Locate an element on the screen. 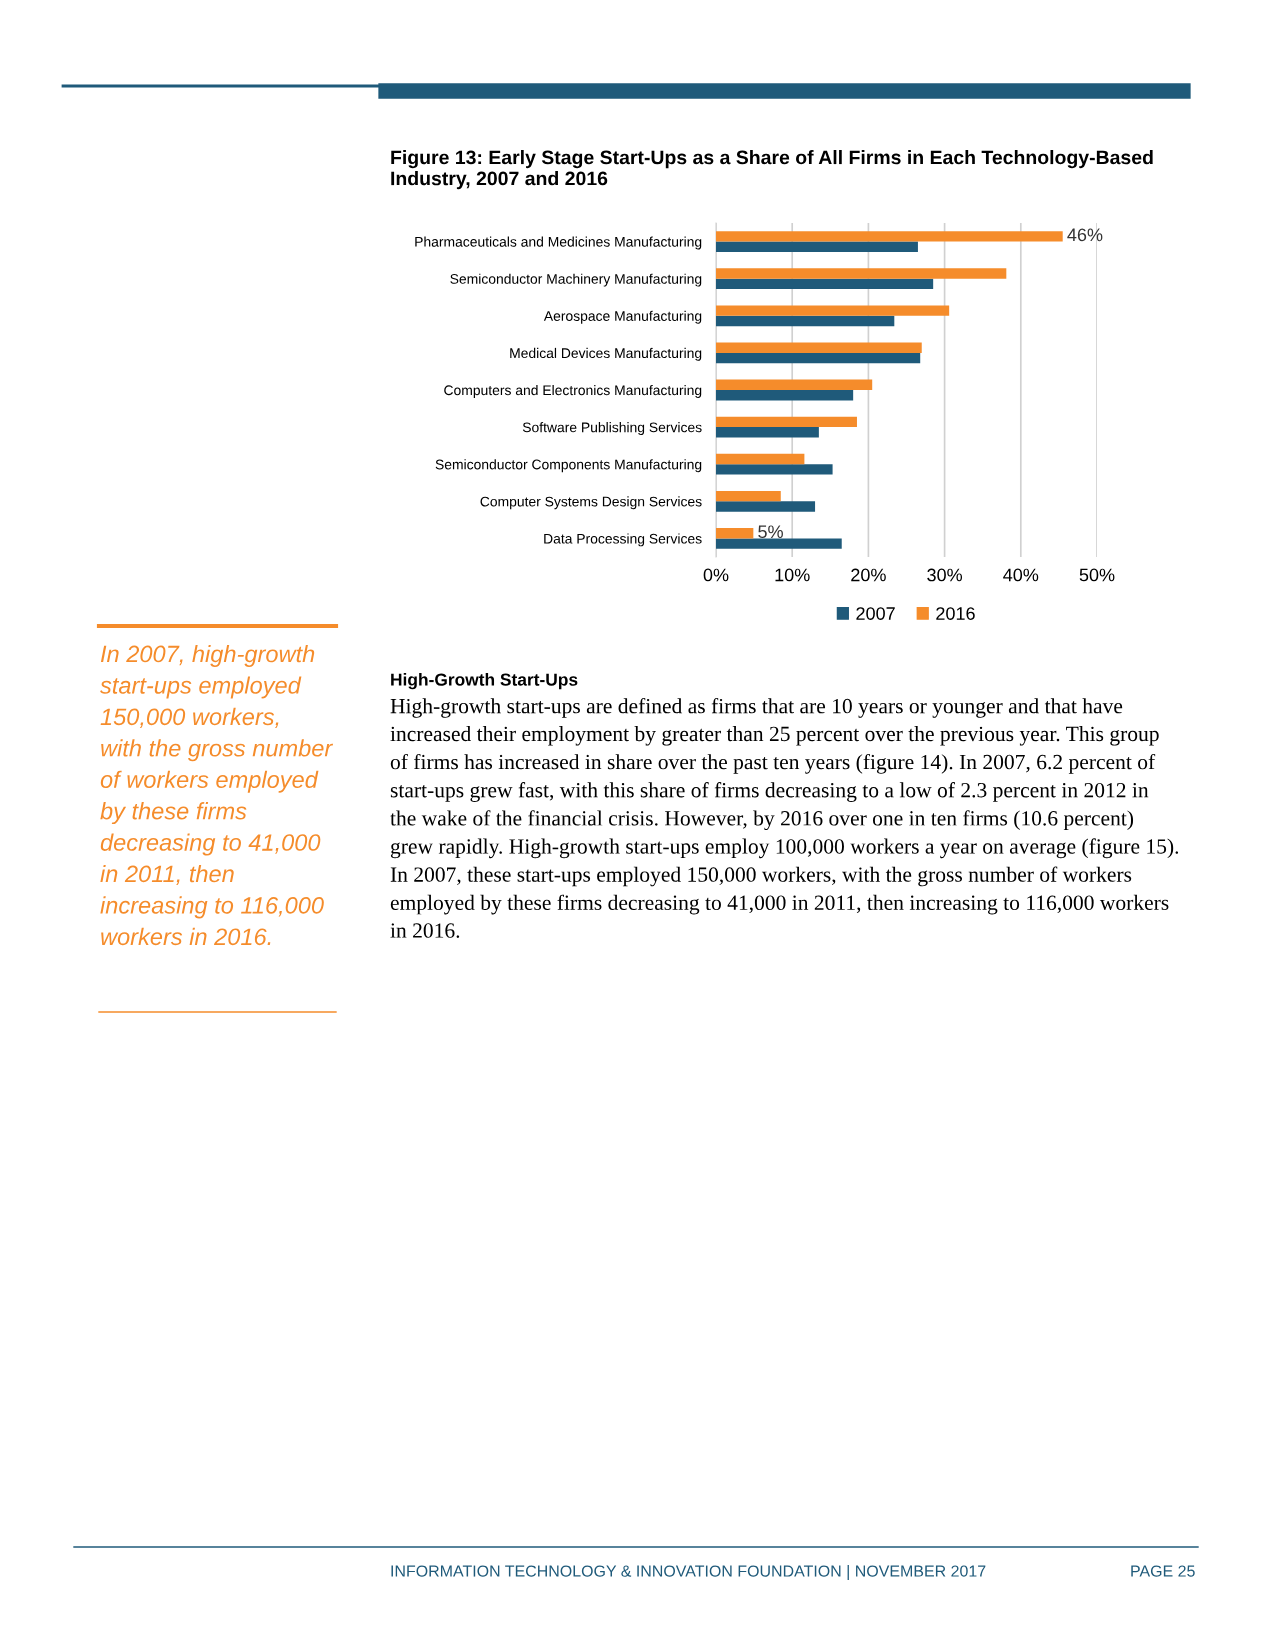 This screenshot has width=1275, height=1650. chart-title: Figure 13: Early Stage Start-Ups as a Share of All Firms in Each Technology-Based Industry, 2007 and 2016 is located at coordinates (772, 170).